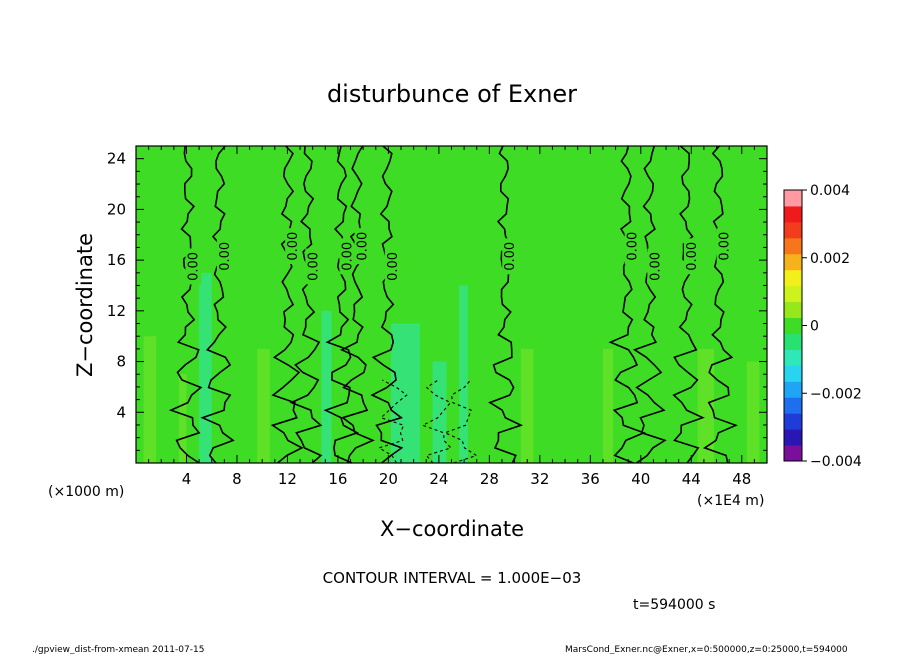 The image size is (904, 654). Describe the element at coordinates (388, 479) in the screenshot. I see `x-tick-label: 20` at that location.